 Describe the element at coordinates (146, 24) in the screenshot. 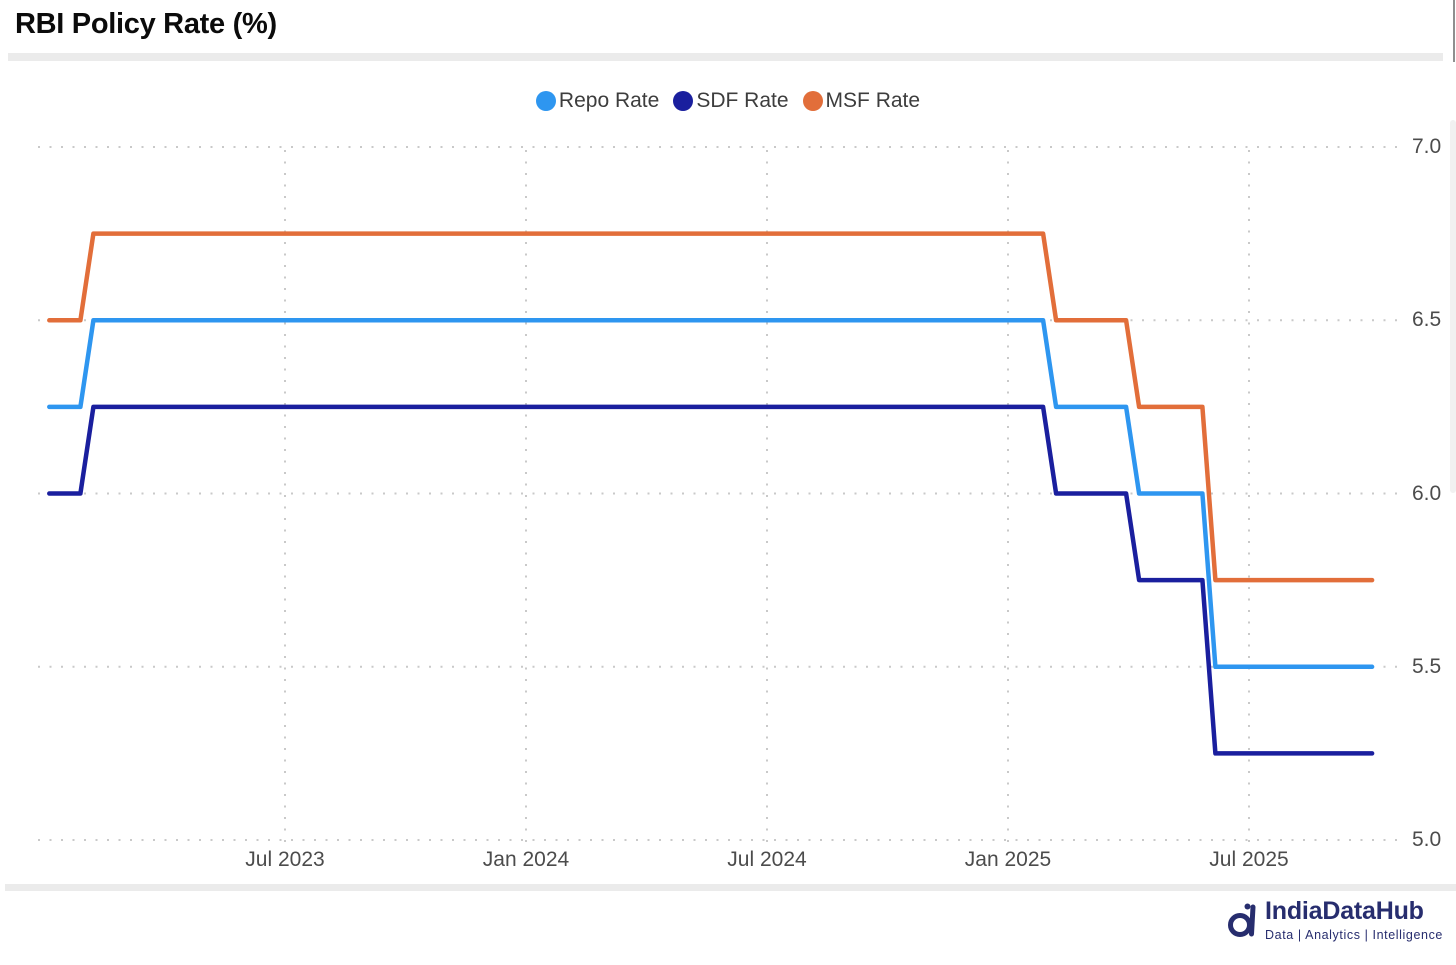

I see `page-title: RBI Policy Rate (%)` at that location.